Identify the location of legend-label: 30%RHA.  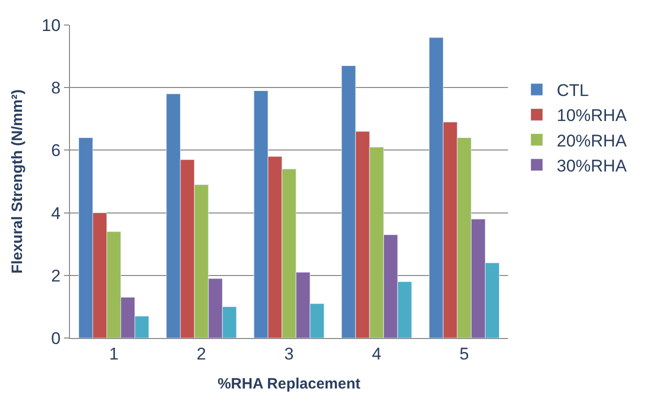
(592, 166).